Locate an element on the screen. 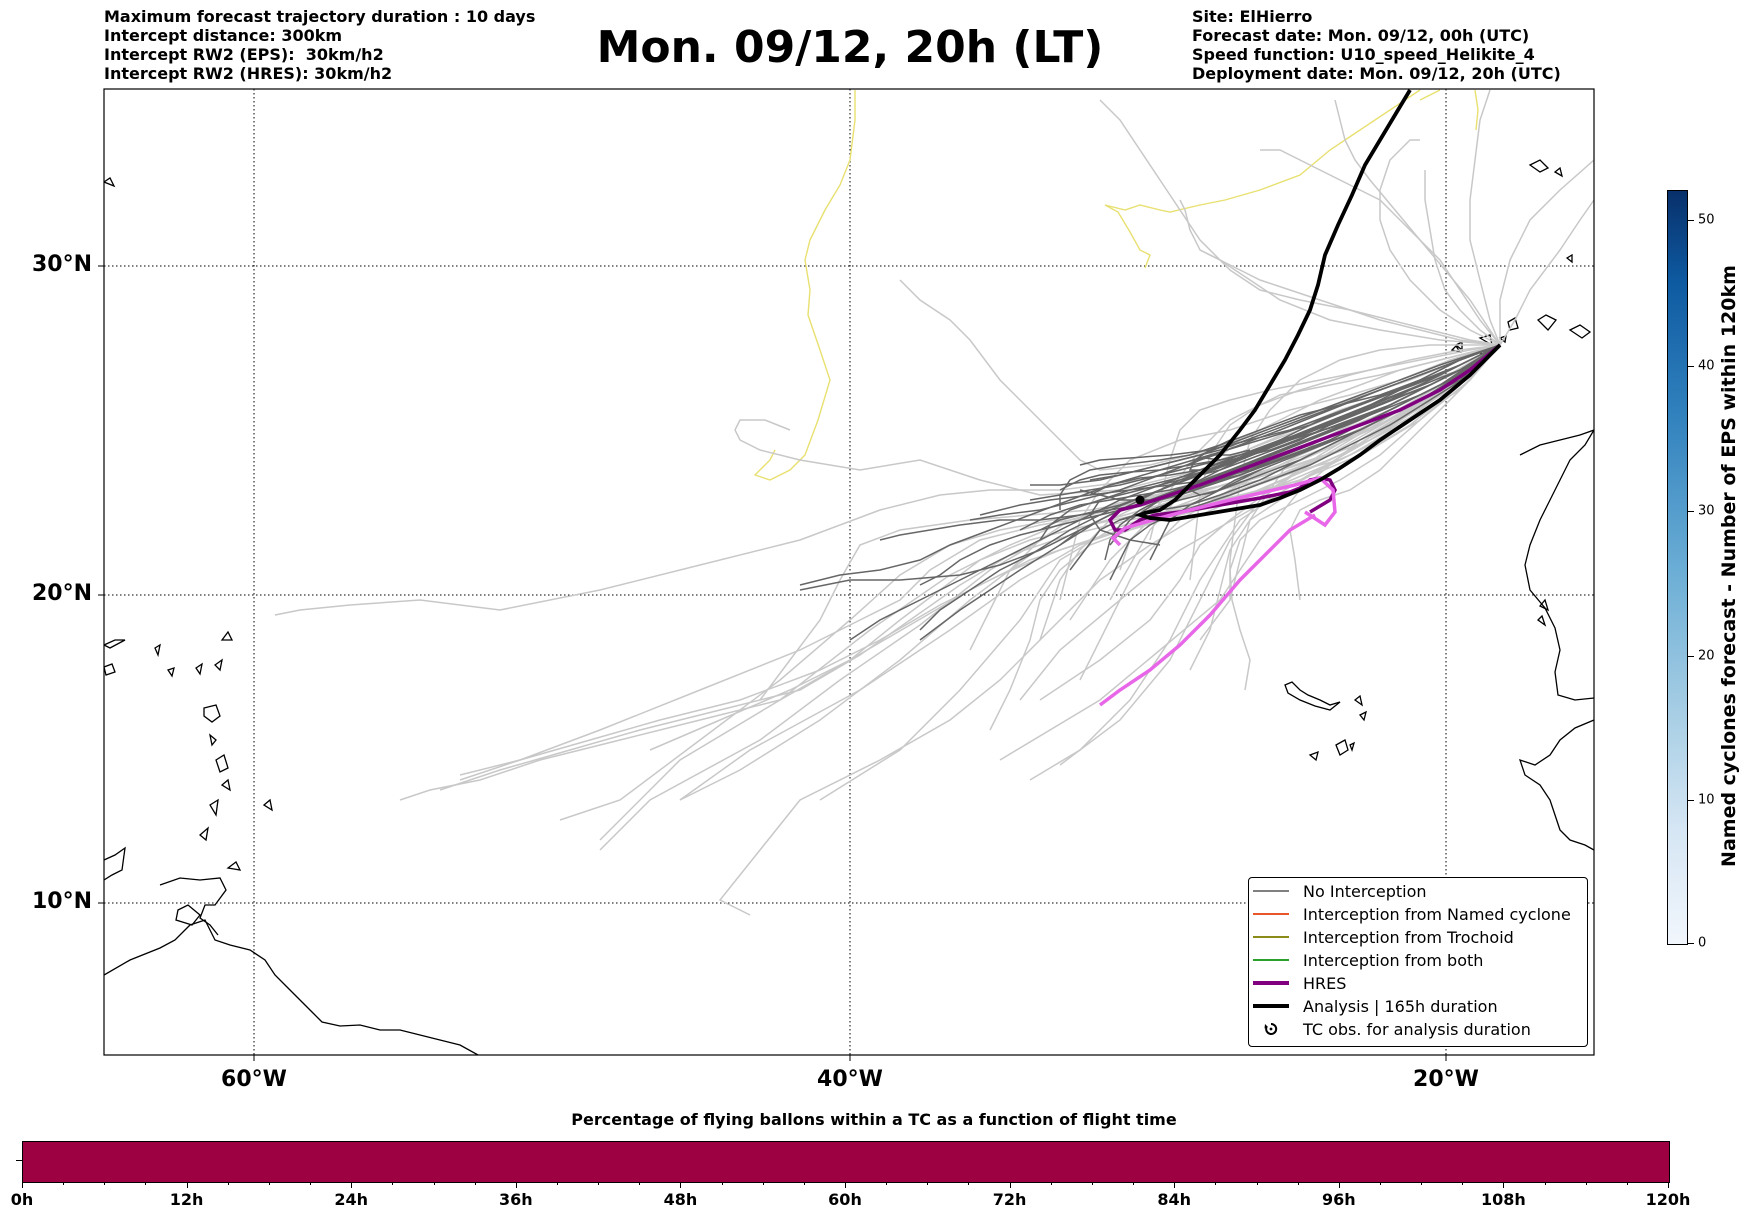 This screenshot has width=1748, height=1213. lat-label-30n: 30°N is located at coordinates (62, 264).